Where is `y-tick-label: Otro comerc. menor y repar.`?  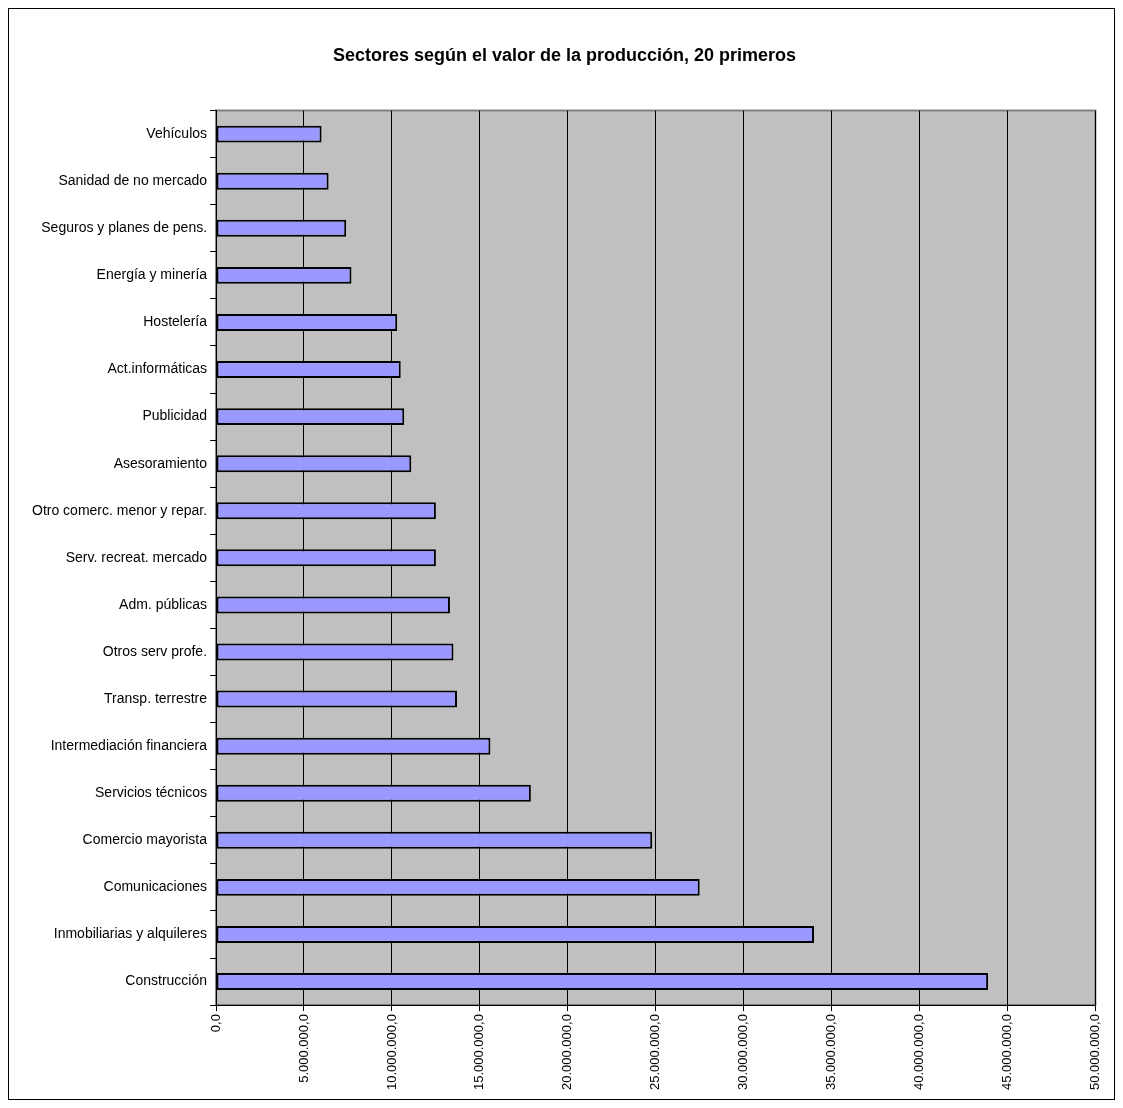 y-tick-label: Otro comerc. menor y repar. is located at coordinates (119, 509).